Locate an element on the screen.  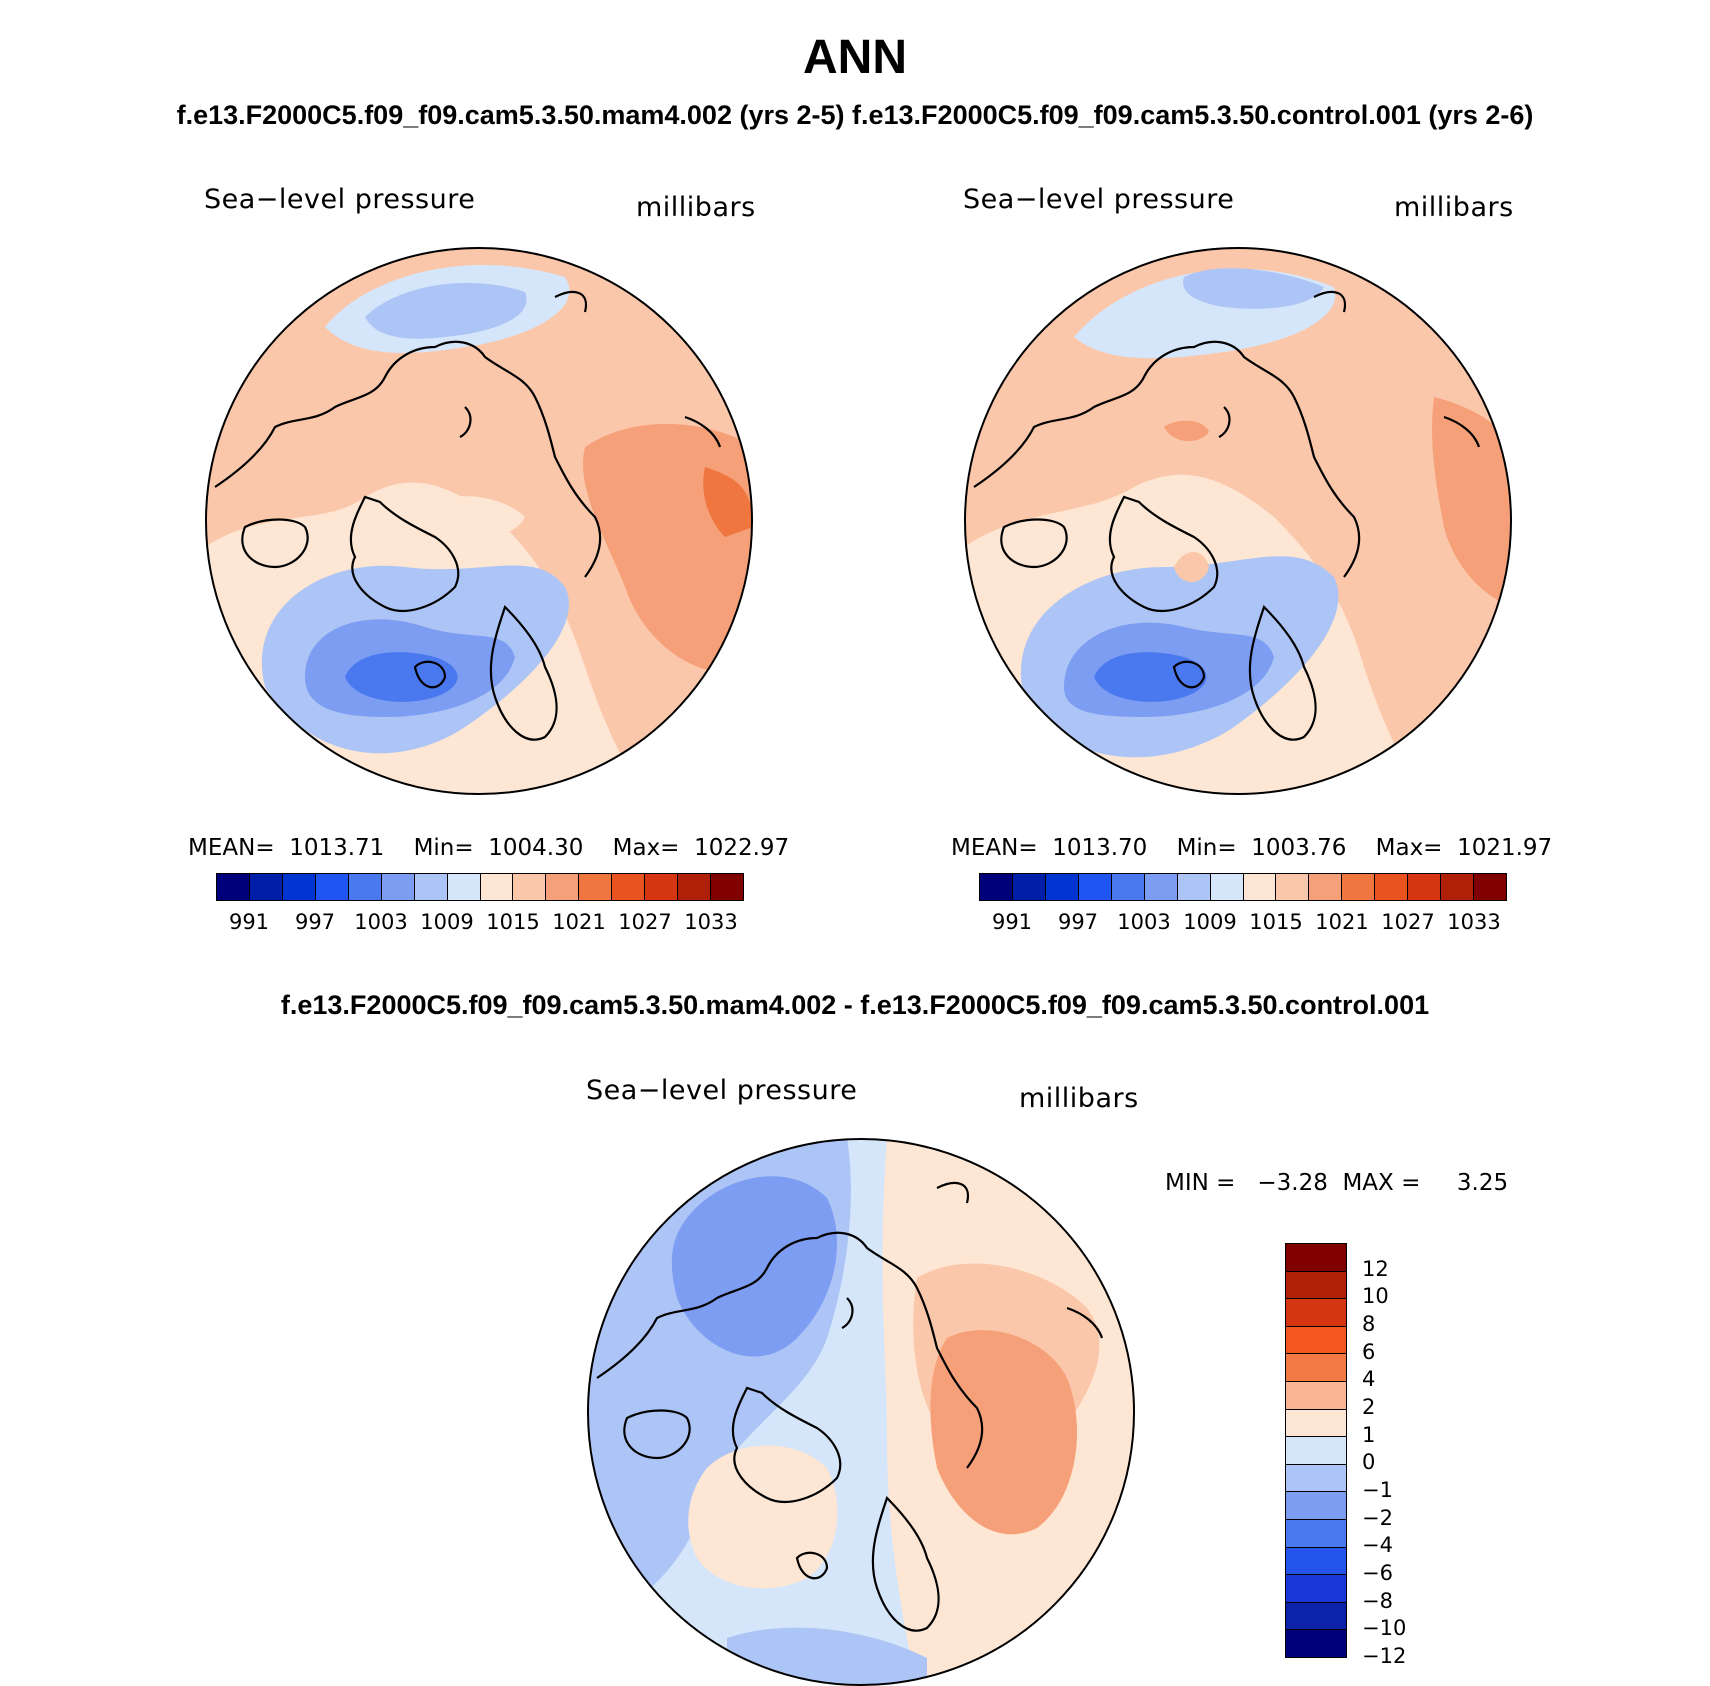
right-stats: MEAN= 1013.70 Min= 1003.76 Max= 1021.97 is located at coordinates (1252, 848).